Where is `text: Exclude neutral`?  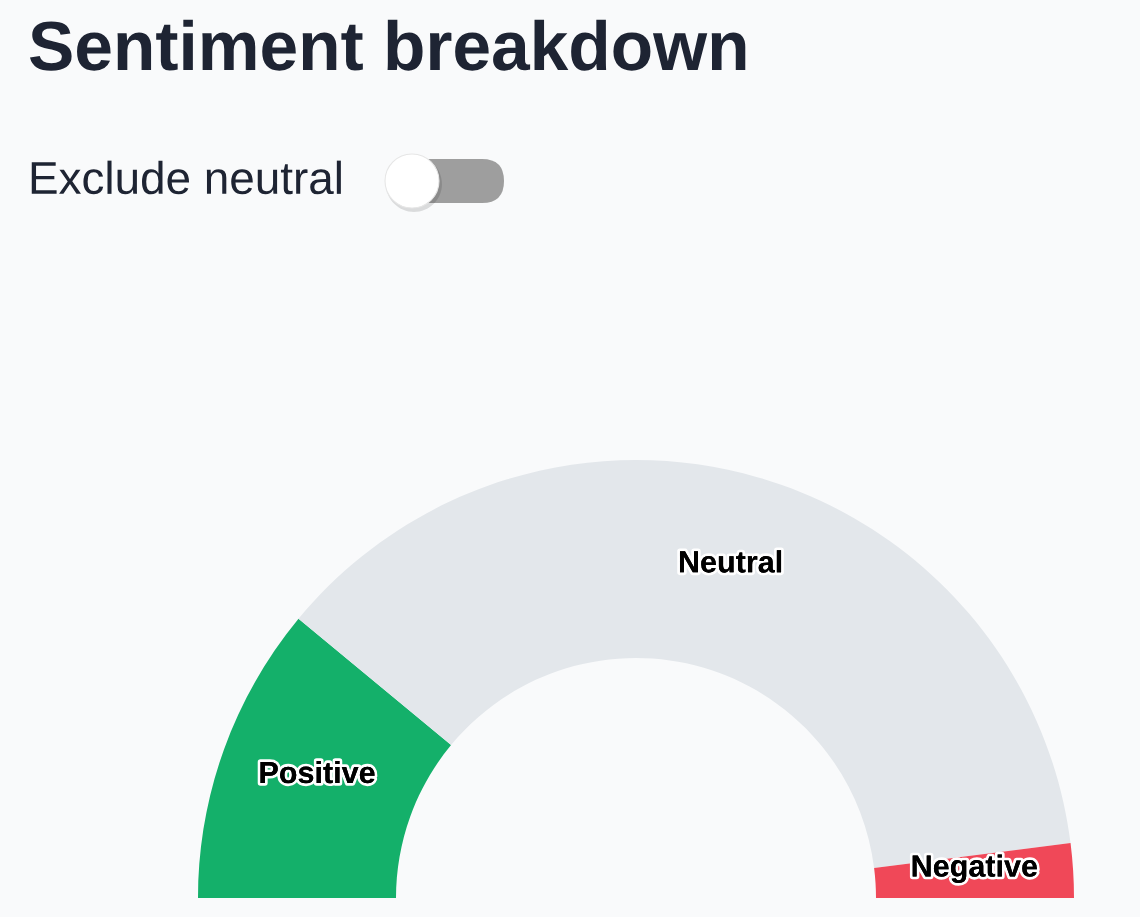 text: Exclude neutral is located at coordinates (186, 177).